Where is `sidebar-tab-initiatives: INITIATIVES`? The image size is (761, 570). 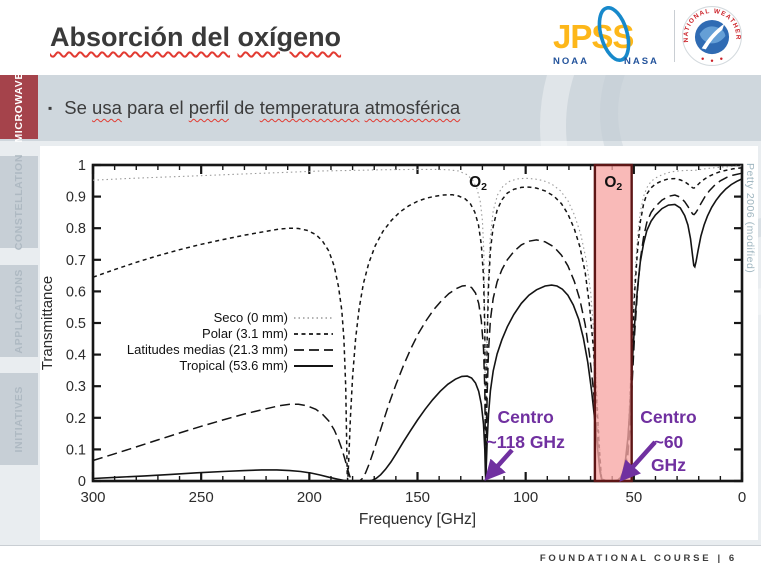
sidebar-tab-initiatives: INITIATIVES is located at coordinates (19, 419).